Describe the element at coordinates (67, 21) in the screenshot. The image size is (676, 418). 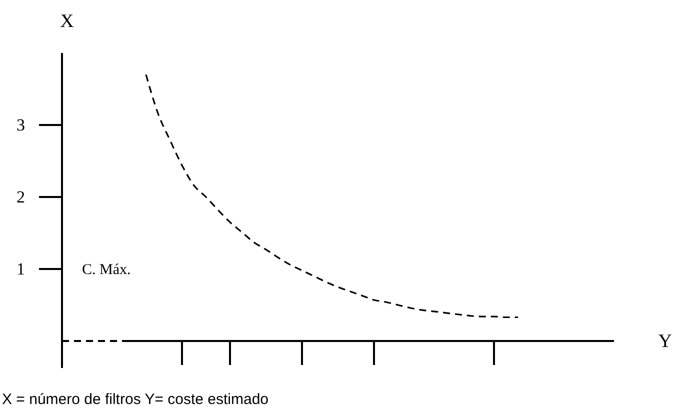
I see `y-axis-title: X` at that location.